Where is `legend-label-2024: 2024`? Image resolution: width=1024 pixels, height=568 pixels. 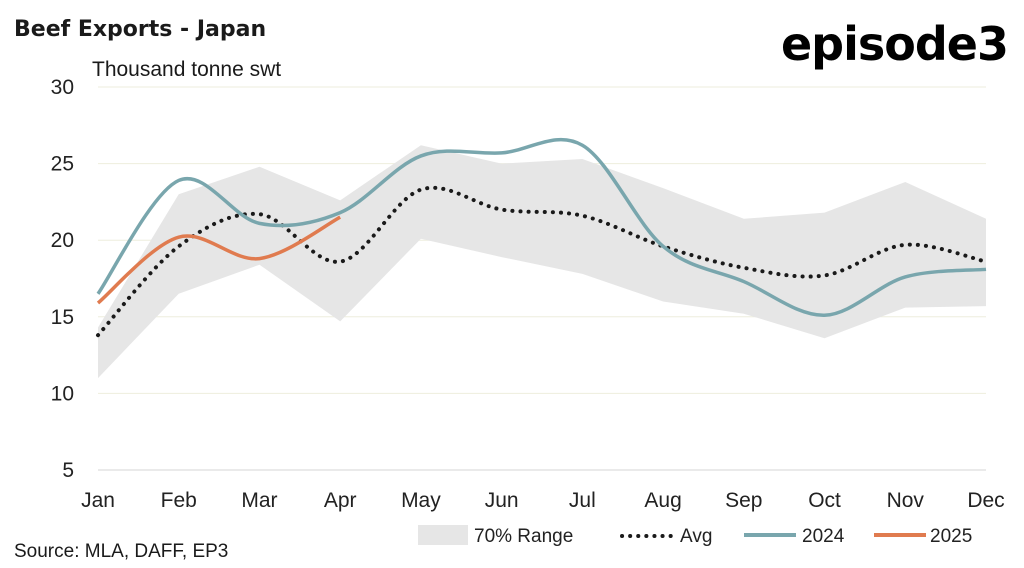 legend-label-2024: 2024 is located at coordinates (823, 536).